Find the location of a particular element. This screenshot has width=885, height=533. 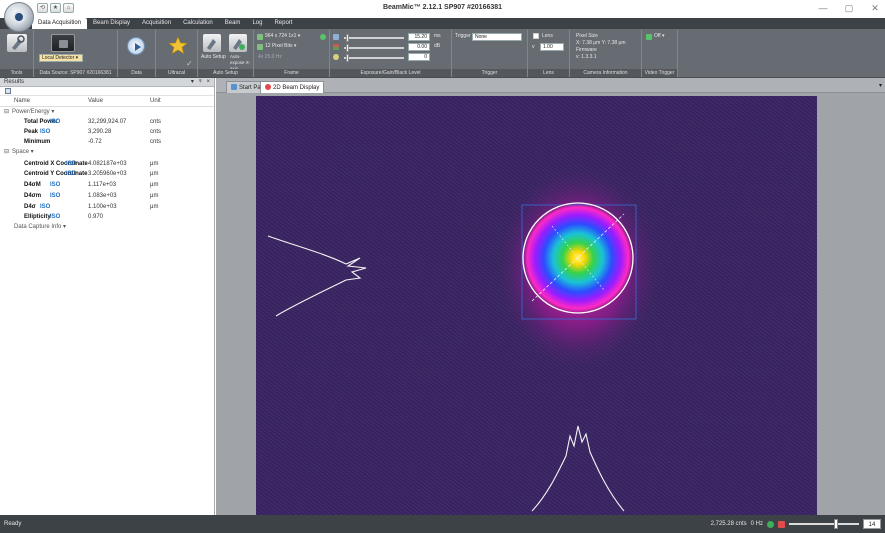

group-lens: Lens v 1.00 Lens is located at coordinates (549, 53).